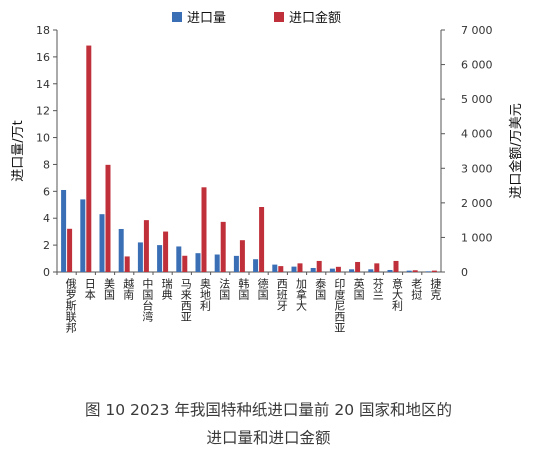 The width and height of the screenshot is (537, 463). What do you see at coordinates (477, 65) in the screenshot?
I see `right-tick-label: 6 000` at bounding box center [477, 65].